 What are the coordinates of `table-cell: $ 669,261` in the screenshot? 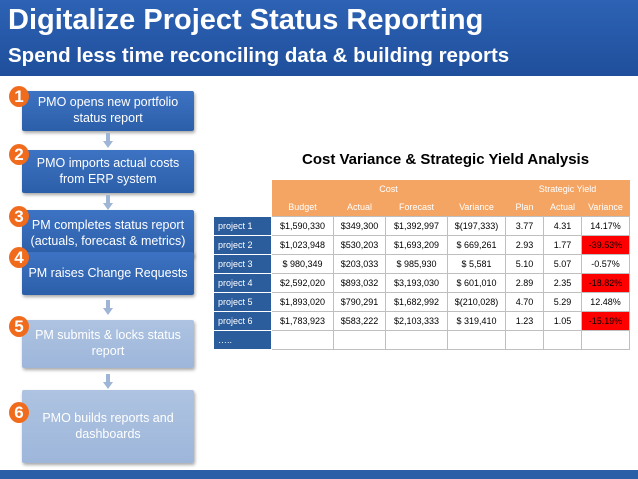 It's located at (476, 245).